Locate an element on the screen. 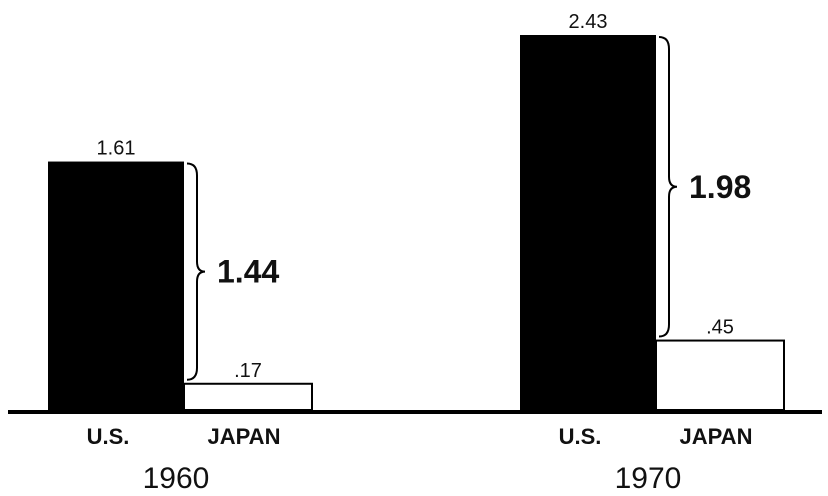 The height and width of the screenshot is (496, 828). difference-label-1970: 1.98 is located at coordinates (720, 187).